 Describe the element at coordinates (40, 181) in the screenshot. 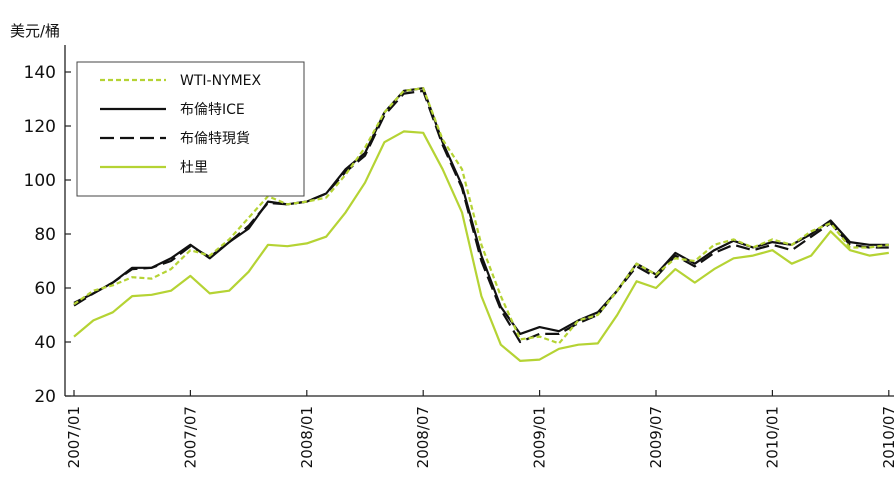

I see `y-tick-label: 100` at that location.